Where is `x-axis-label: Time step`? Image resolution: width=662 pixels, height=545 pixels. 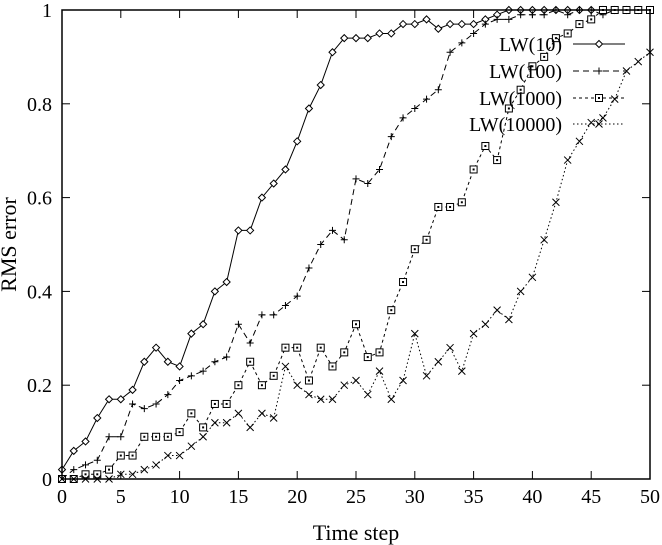
x-axis-label: Time step is located at coordinates (356, 532).